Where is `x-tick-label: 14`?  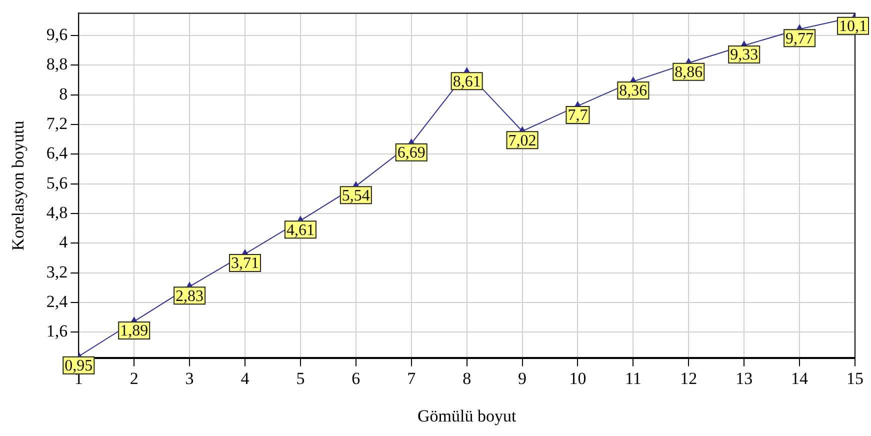 x-tick-label: 14 is located at coordinates (800, 378).